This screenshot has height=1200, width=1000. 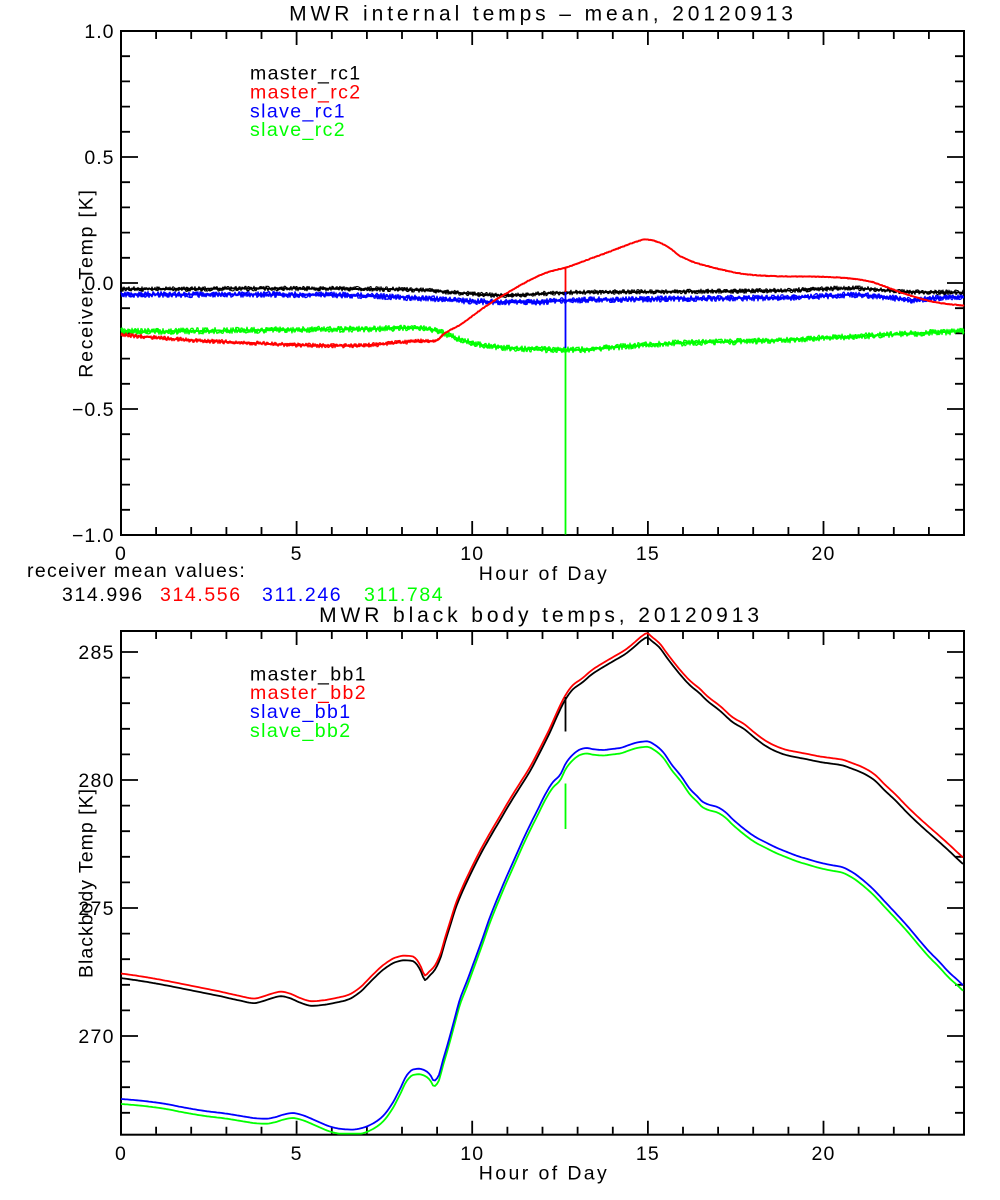 I want to click on svg-text: 0.5, so click(x=99, y=158).